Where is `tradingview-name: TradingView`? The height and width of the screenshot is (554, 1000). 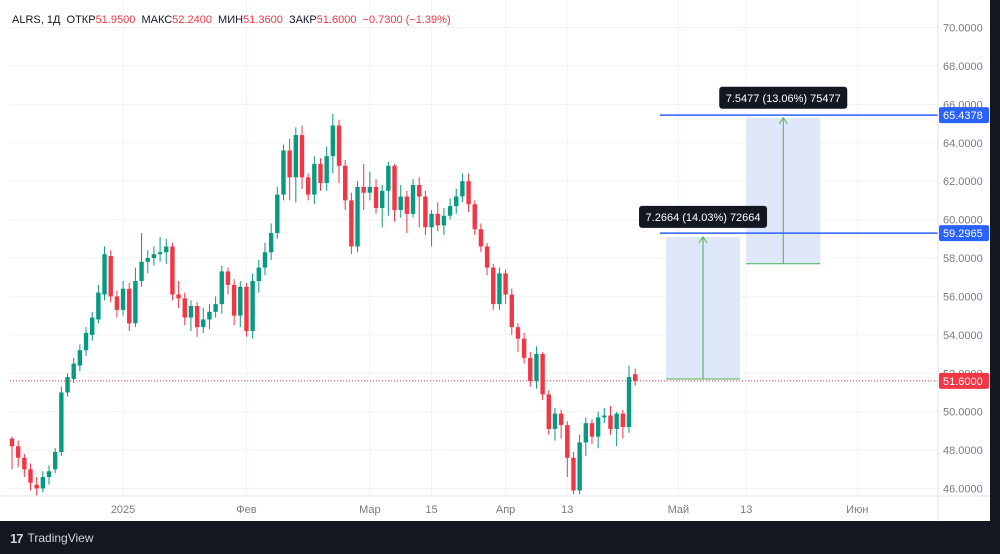
tradingview-name: TradingView is located at coordinates (60, 538).